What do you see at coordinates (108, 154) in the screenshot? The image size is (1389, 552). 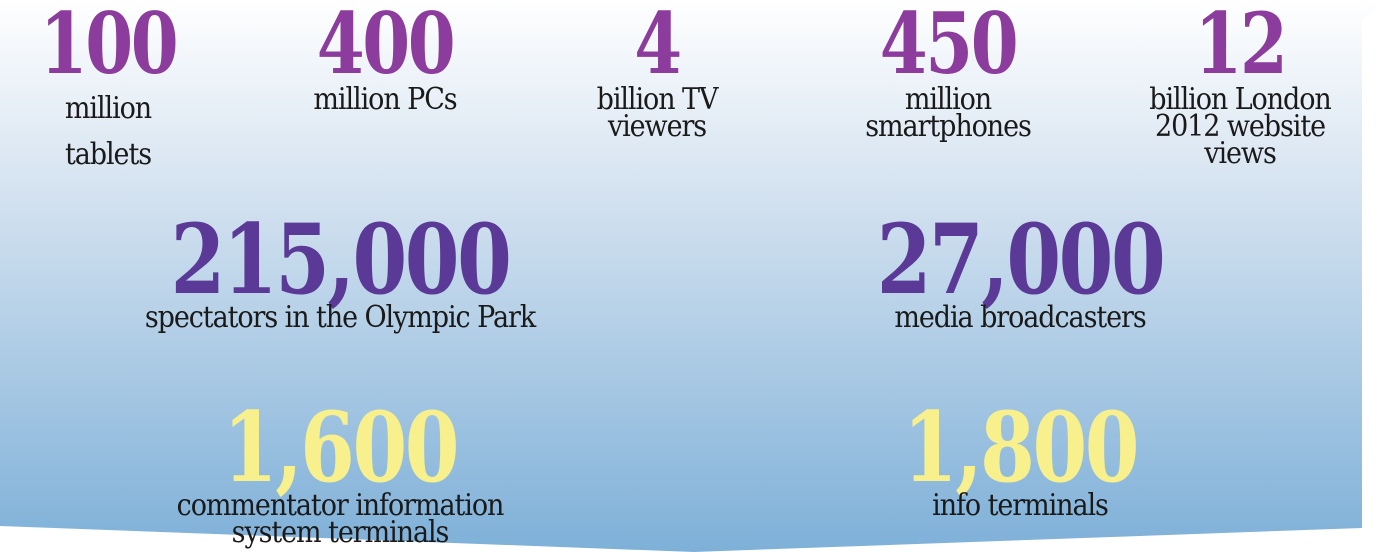 I see `stat-label: tablets` at bounding box center [108, 154].